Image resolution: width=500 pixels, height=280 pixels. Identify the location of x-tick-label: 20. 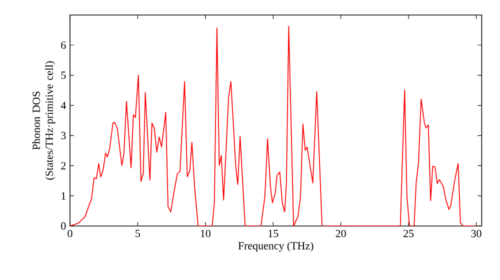
(341, 234).